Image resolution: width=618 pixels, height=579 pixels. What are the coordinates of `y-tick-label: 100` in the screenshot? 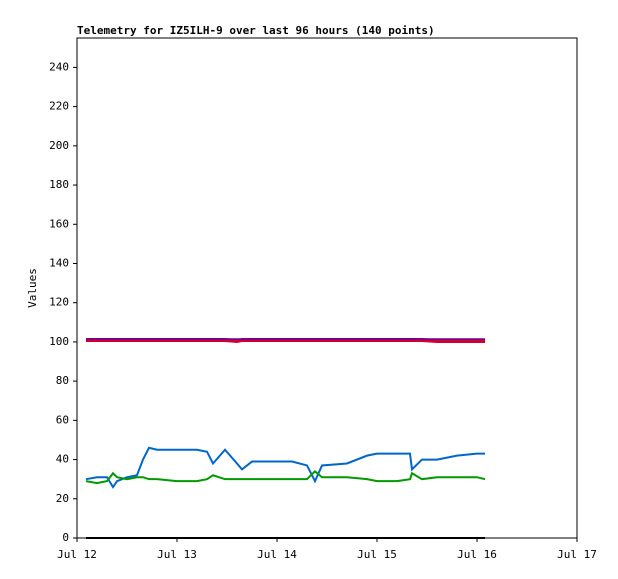 It's located at (59, 341).